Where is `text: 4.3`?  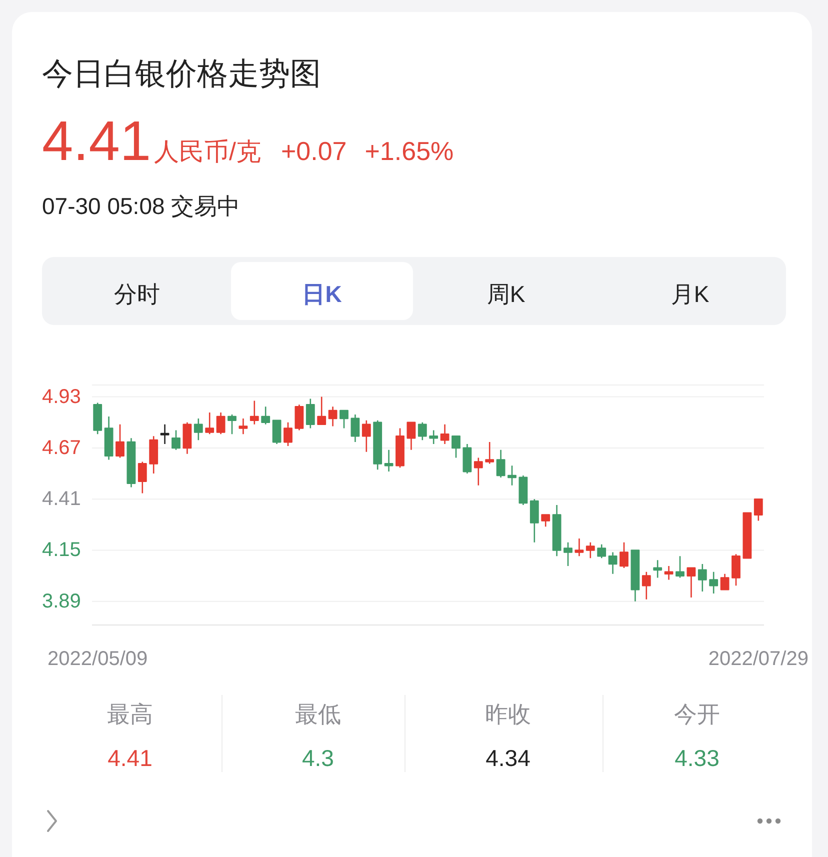
text: 4.3 is located at coordinates (318, 758).